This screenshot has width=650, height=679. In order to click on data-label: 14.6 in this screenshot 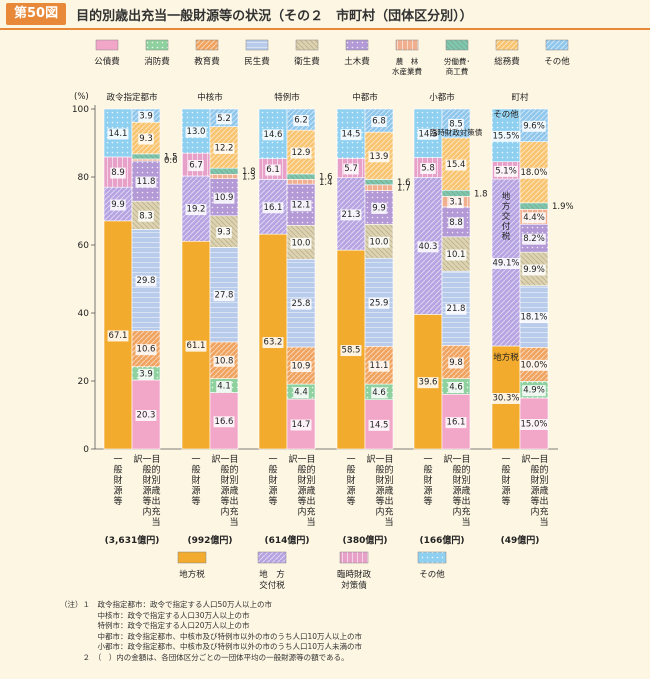, I will do `click(273, 135)`.